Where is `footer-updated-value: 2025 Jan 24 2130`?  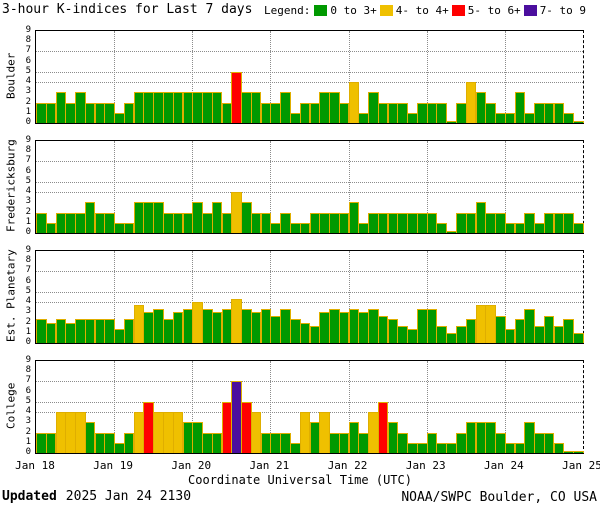 footer-updated-value: 2025 Jan 24 2130 is located at coordinates (128, 496).